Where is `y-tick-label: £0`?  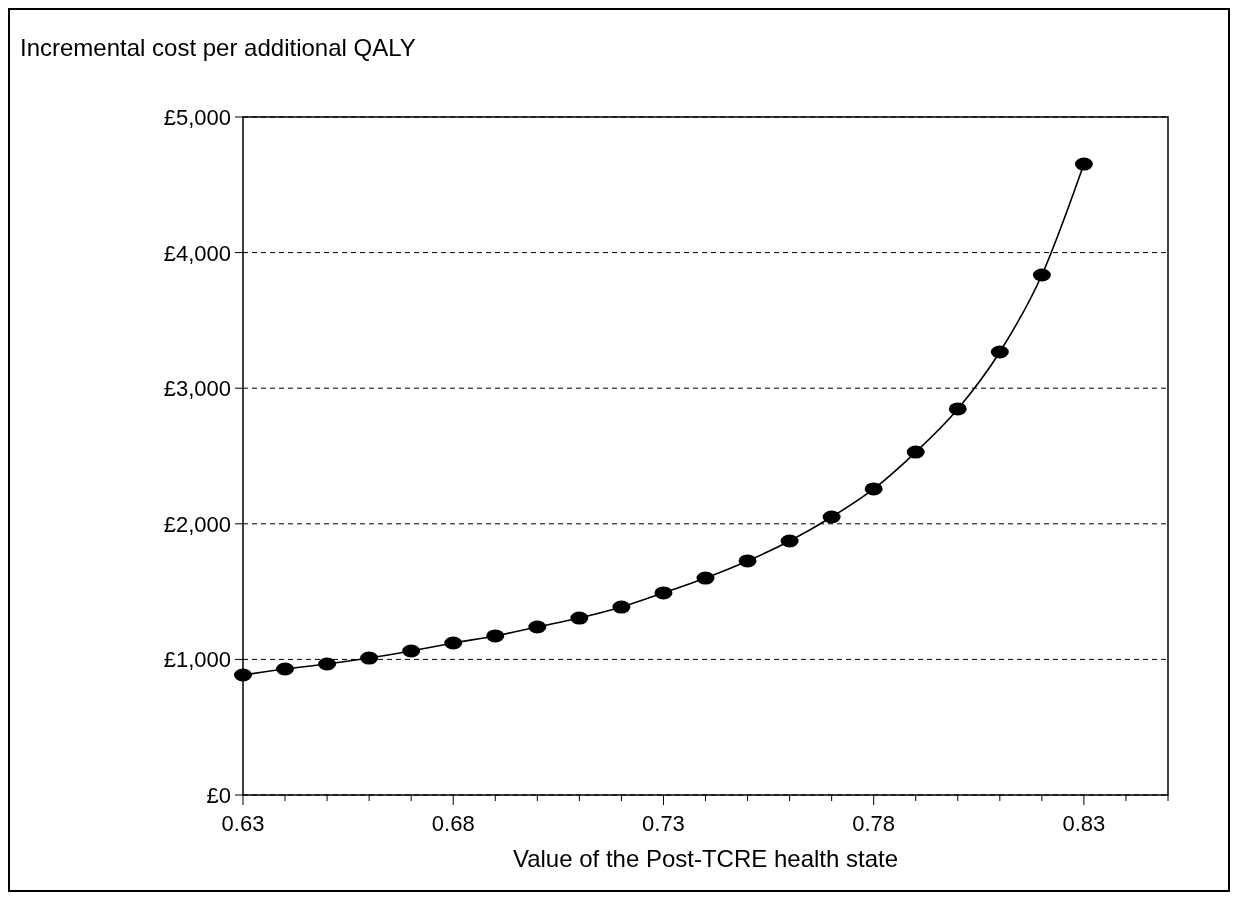
y-tick-label: £0 is located at coordinates (218, 795).